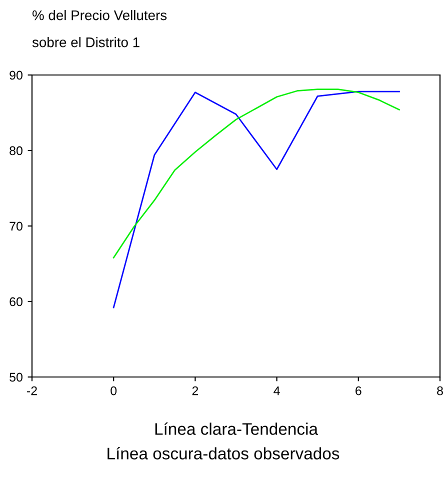 The width and height of the screenshot is (446, 491). Describe the element at coordinates (16, 377) in the screenshot. I see `y-tick-label: 50` at that location.